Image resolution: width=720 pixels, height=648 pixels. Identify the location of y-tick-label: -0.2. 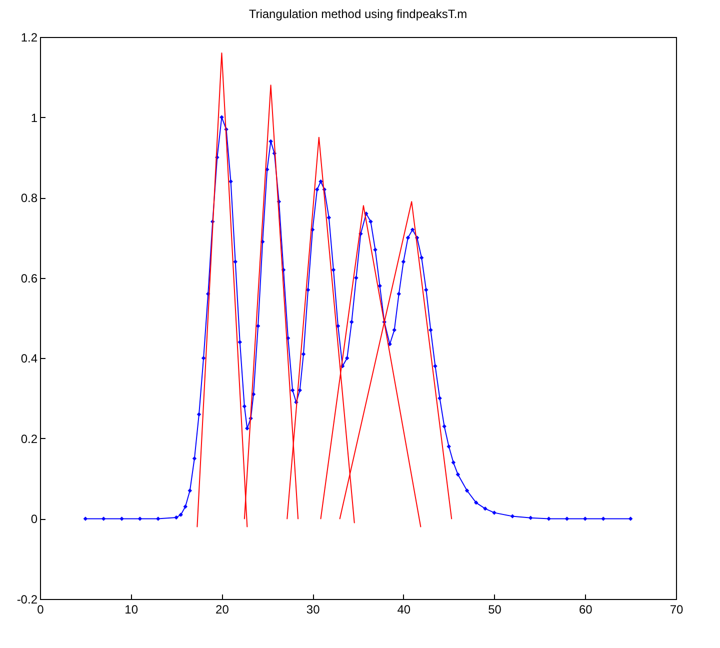
(27, 599).